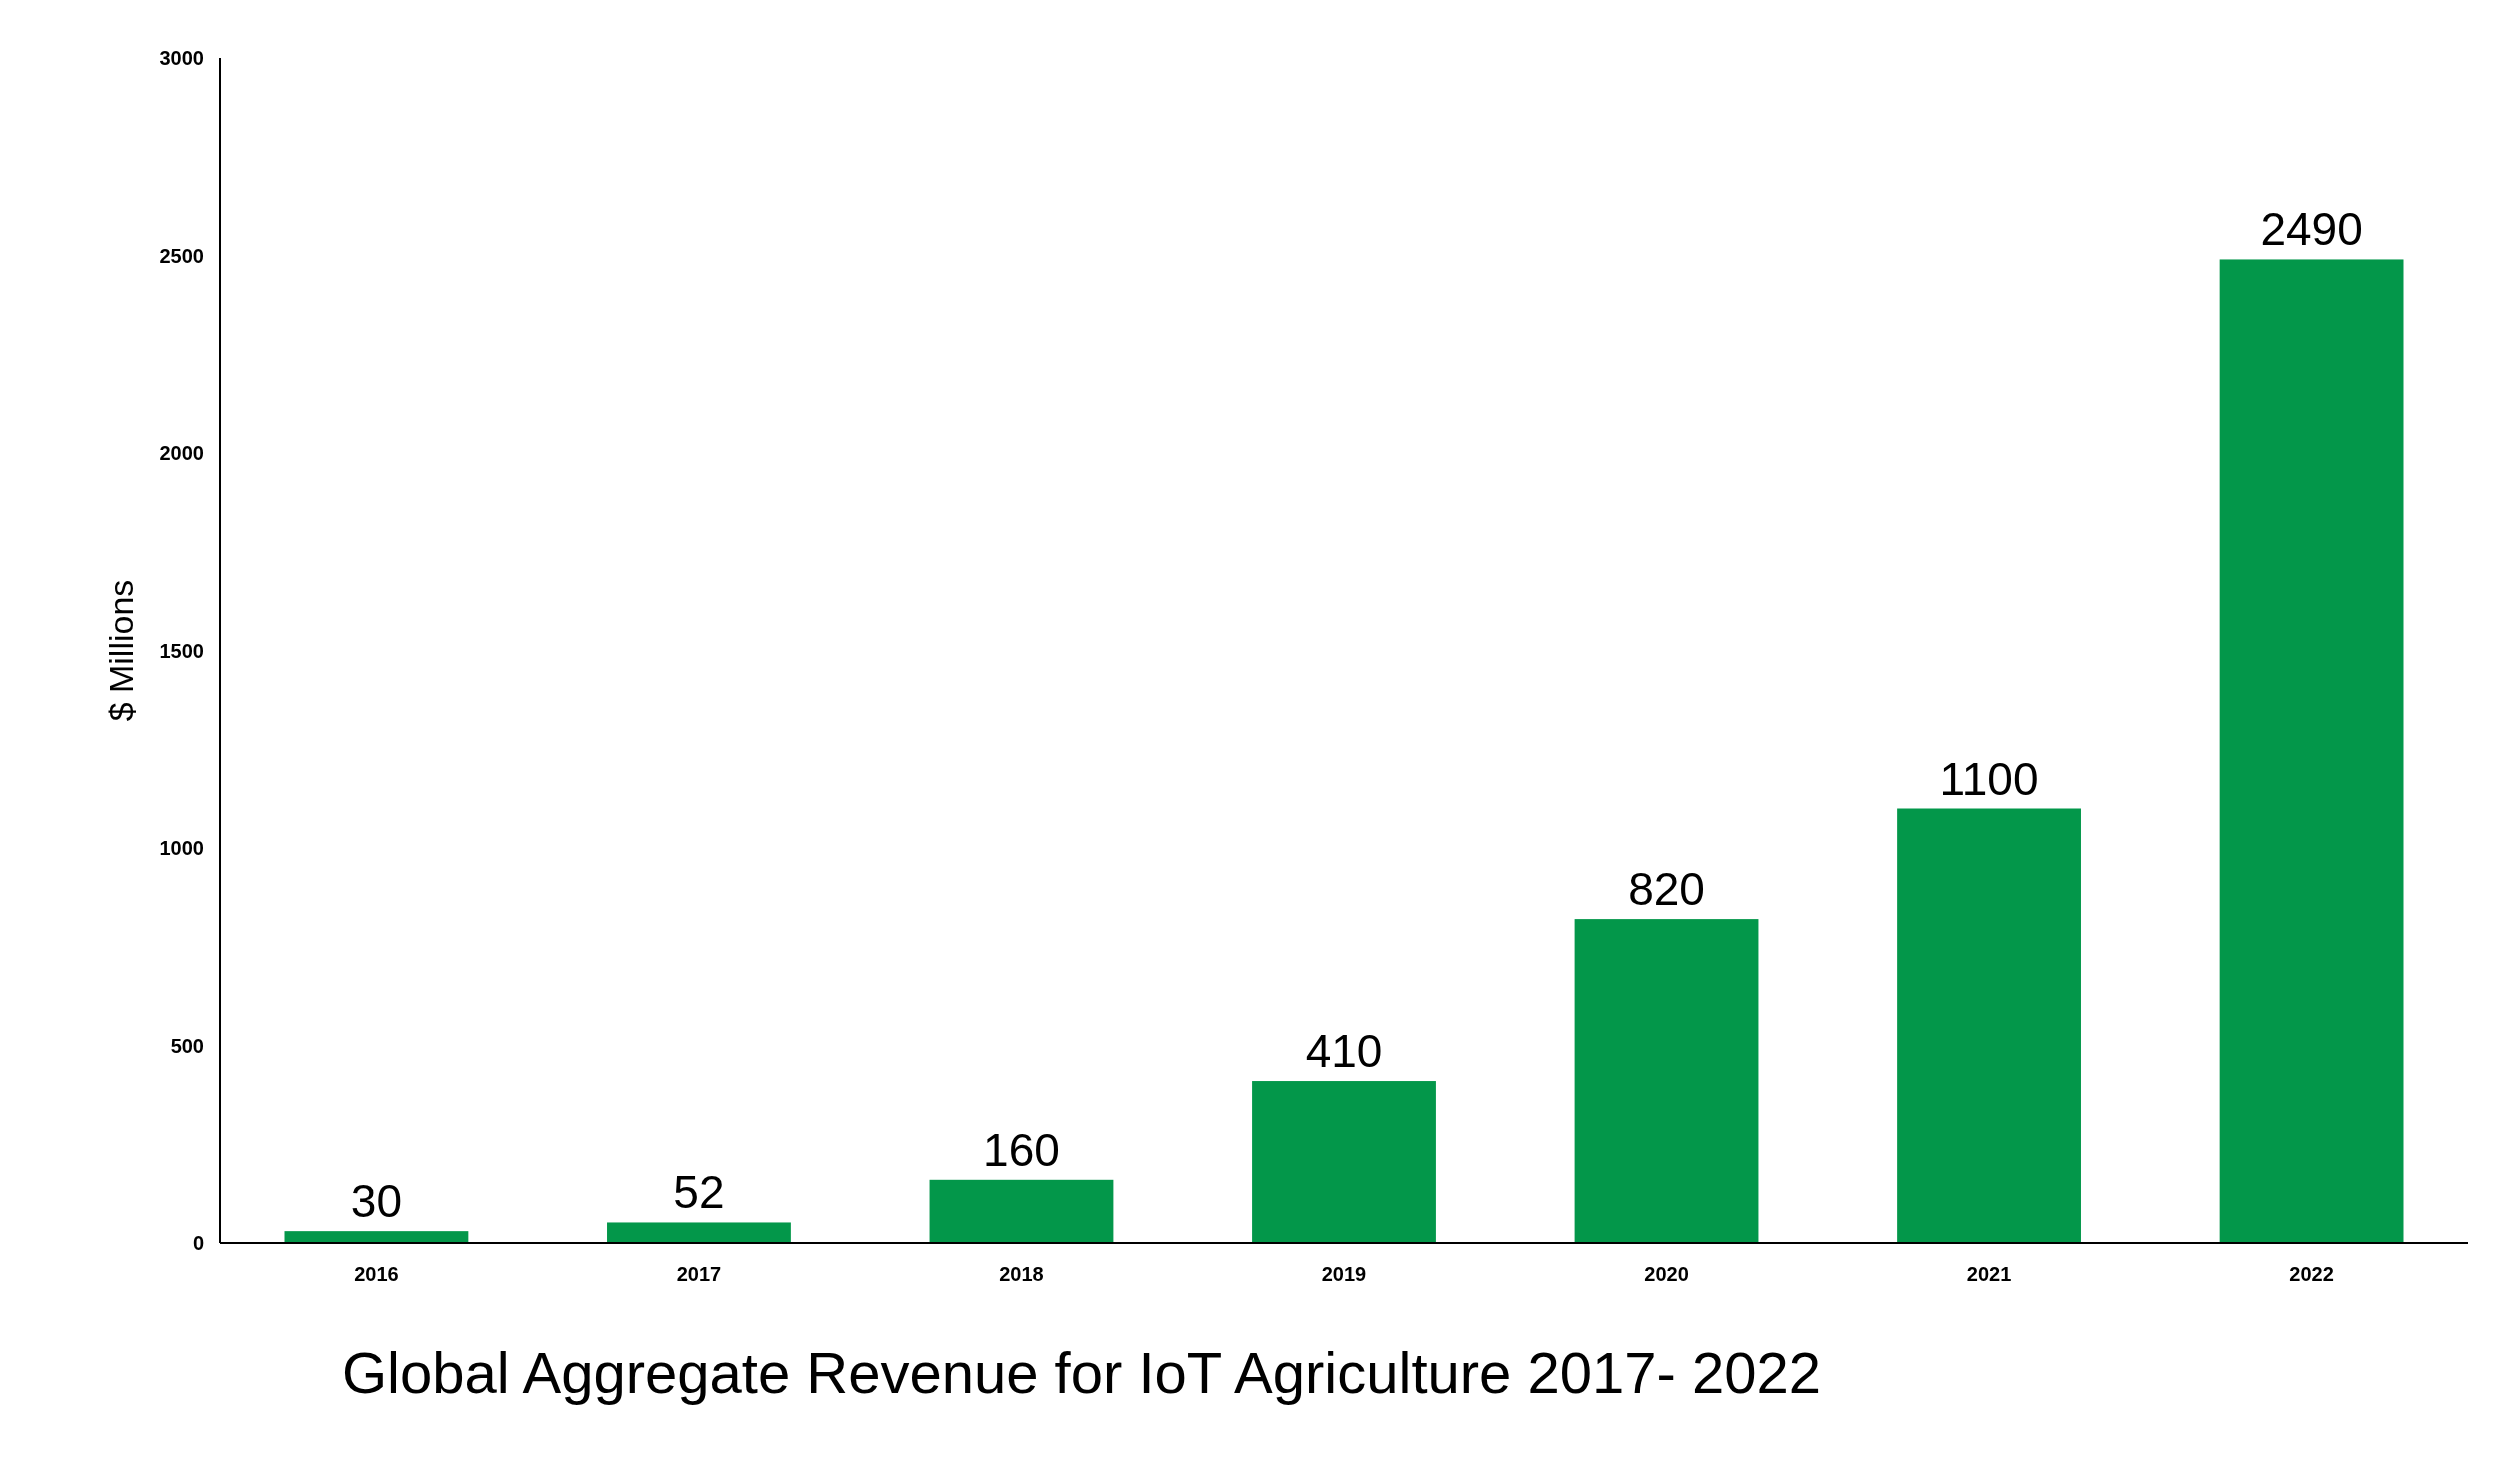 The width and height of the screenshot is (2496, 1484). What do you see at coordinates (699, 1192) in the screenshot?
I see `data-label: 52` at bounding box center [699, 1192].